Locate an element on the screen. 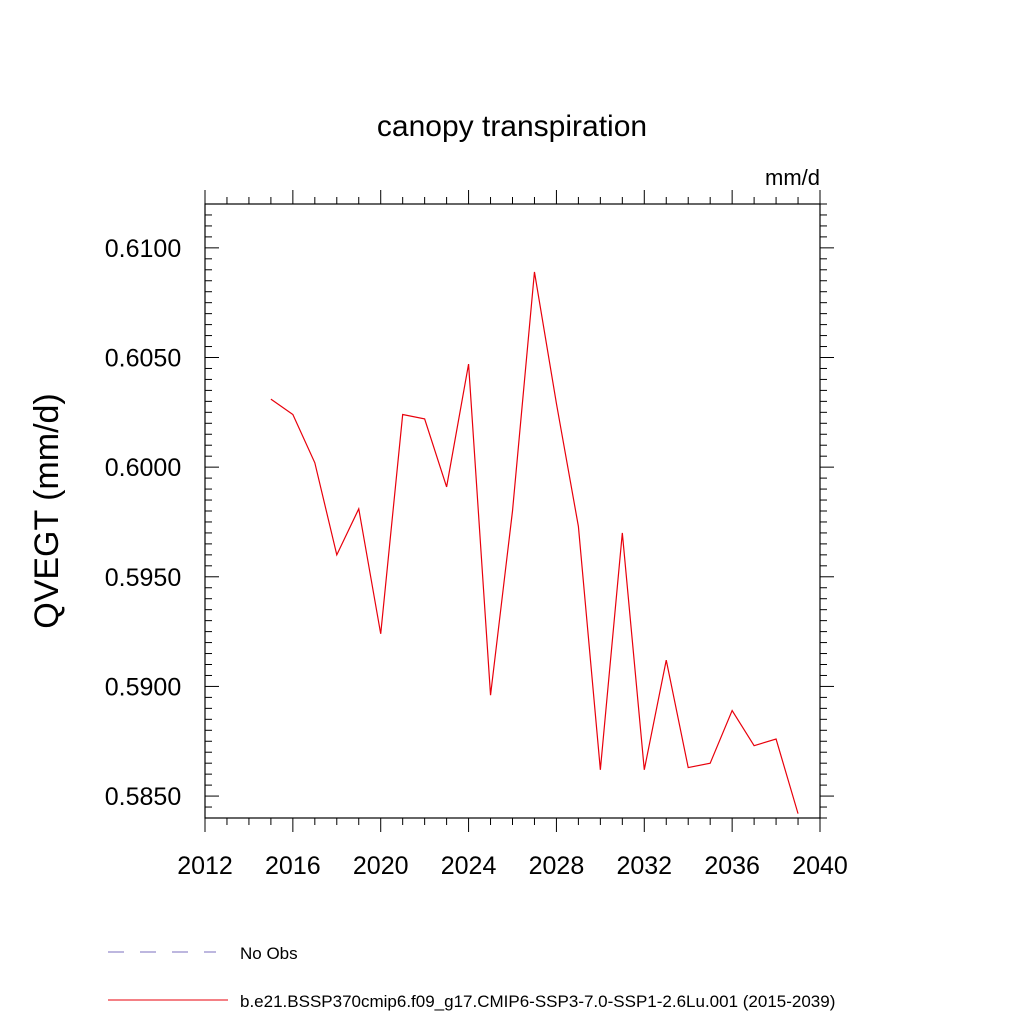 This screenshot has height=1024, width=1024. y-axis-label: QVEGT (mm/d) is located at coordinates (47, 511).